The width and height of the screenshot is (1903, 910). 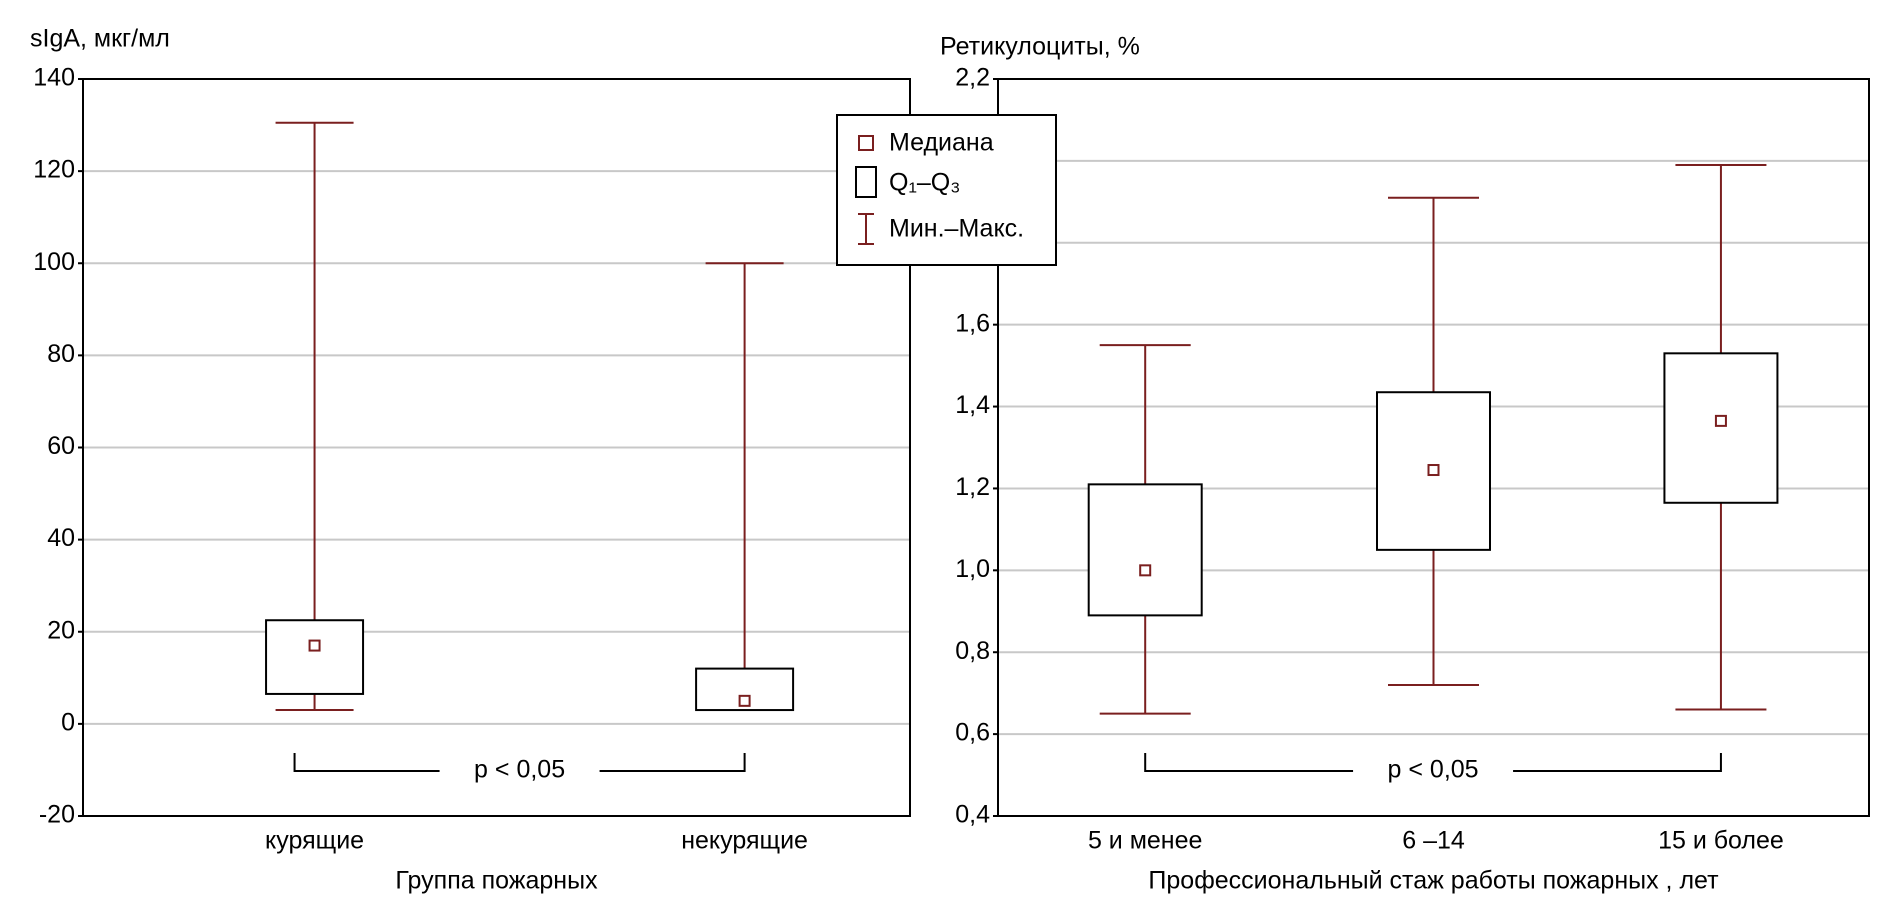 What do you see at coordinates (1145, 841) in the screenshot?
I see `x-tick-label: 5 и менее` at bounding box center [1145, 841].